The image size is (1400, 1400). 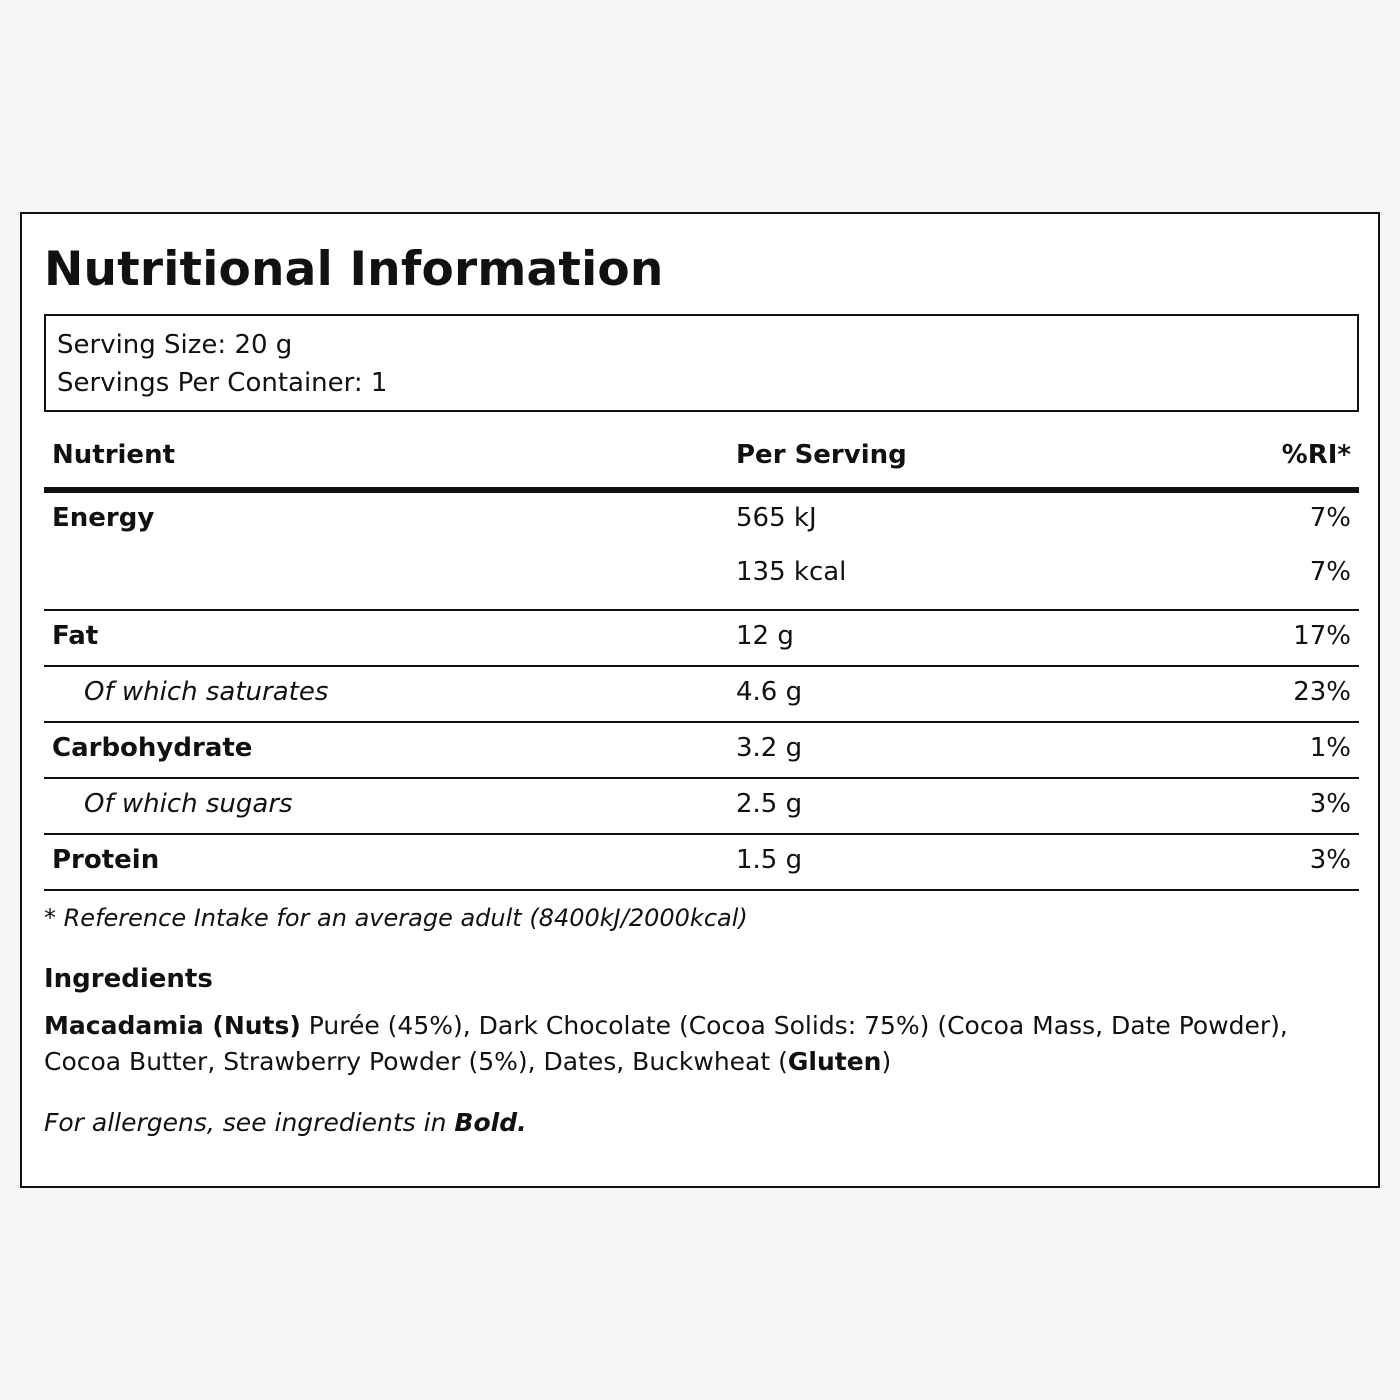 What do you see at coordinates (701, 695) in the screenshot?
I see `table-row-saturates: Of which saturates 4.6 g 23%` at bounding box center [701, 695].